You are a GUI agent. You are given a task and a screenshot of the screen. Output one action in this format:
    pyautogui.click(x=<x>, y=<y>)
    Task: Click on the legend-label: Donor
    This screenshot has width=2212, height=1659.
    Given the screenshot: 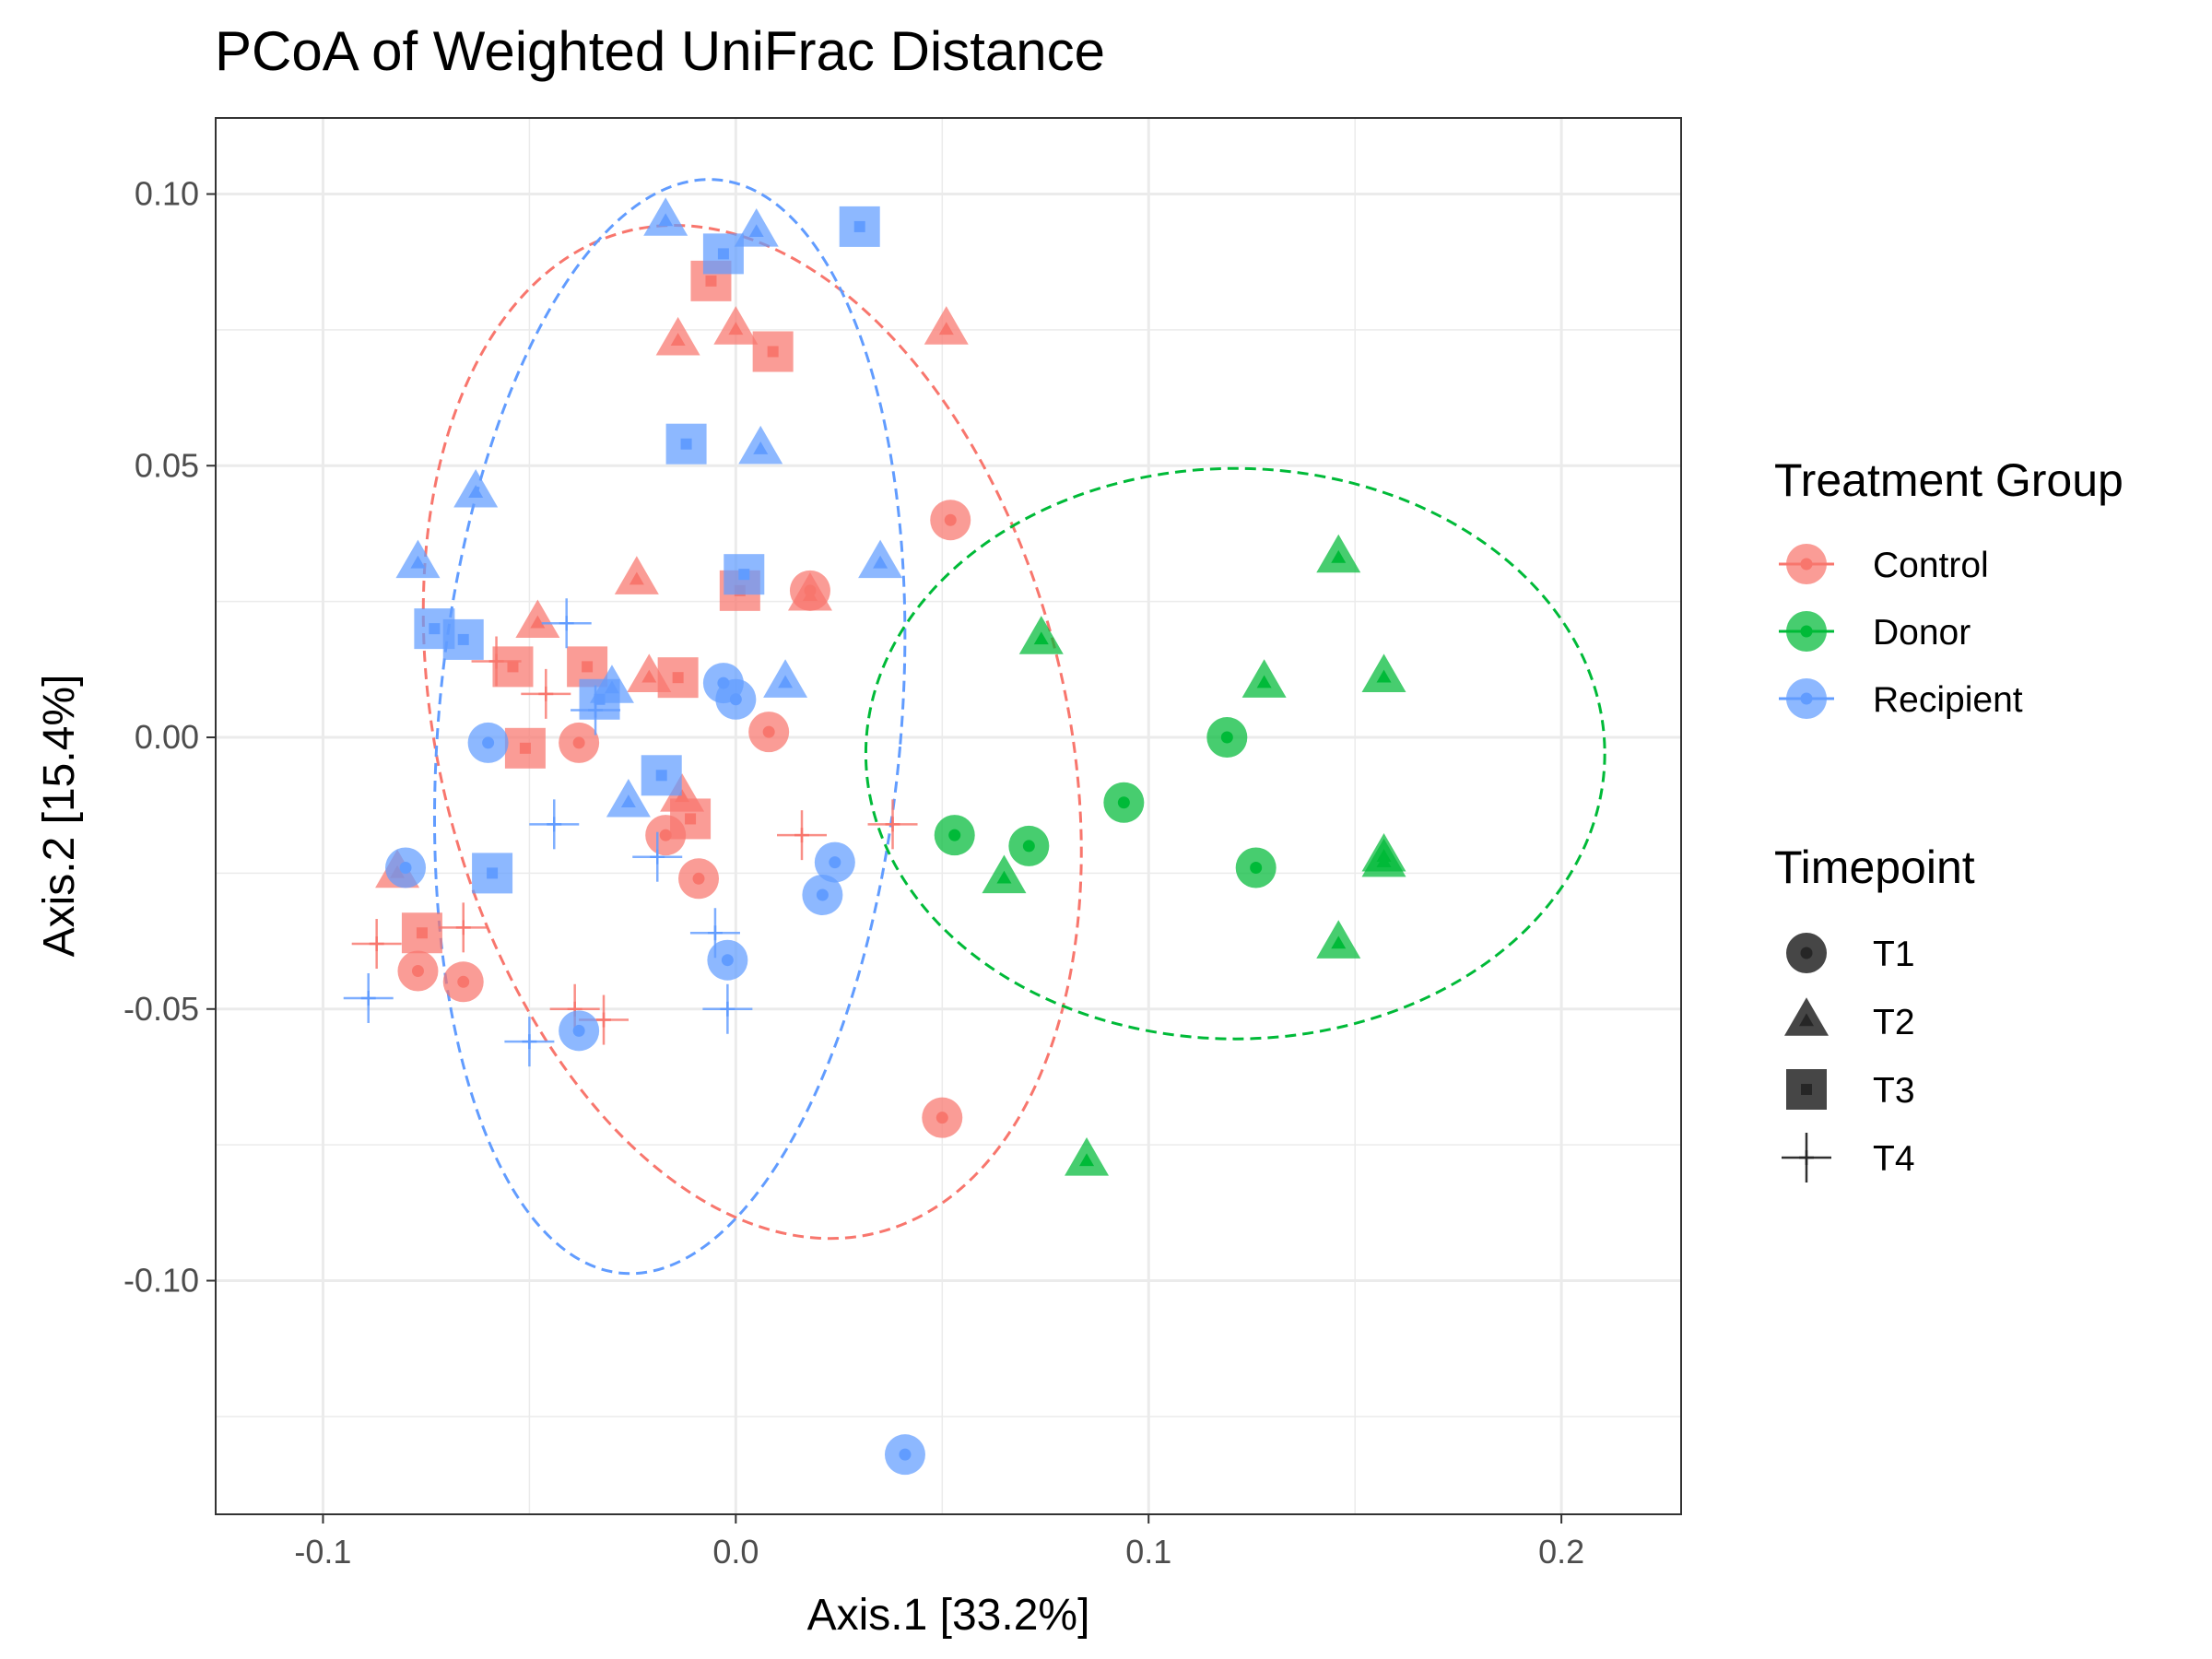 What is the action you would take?
    pyautogui.click(x=1922, y=633)
    